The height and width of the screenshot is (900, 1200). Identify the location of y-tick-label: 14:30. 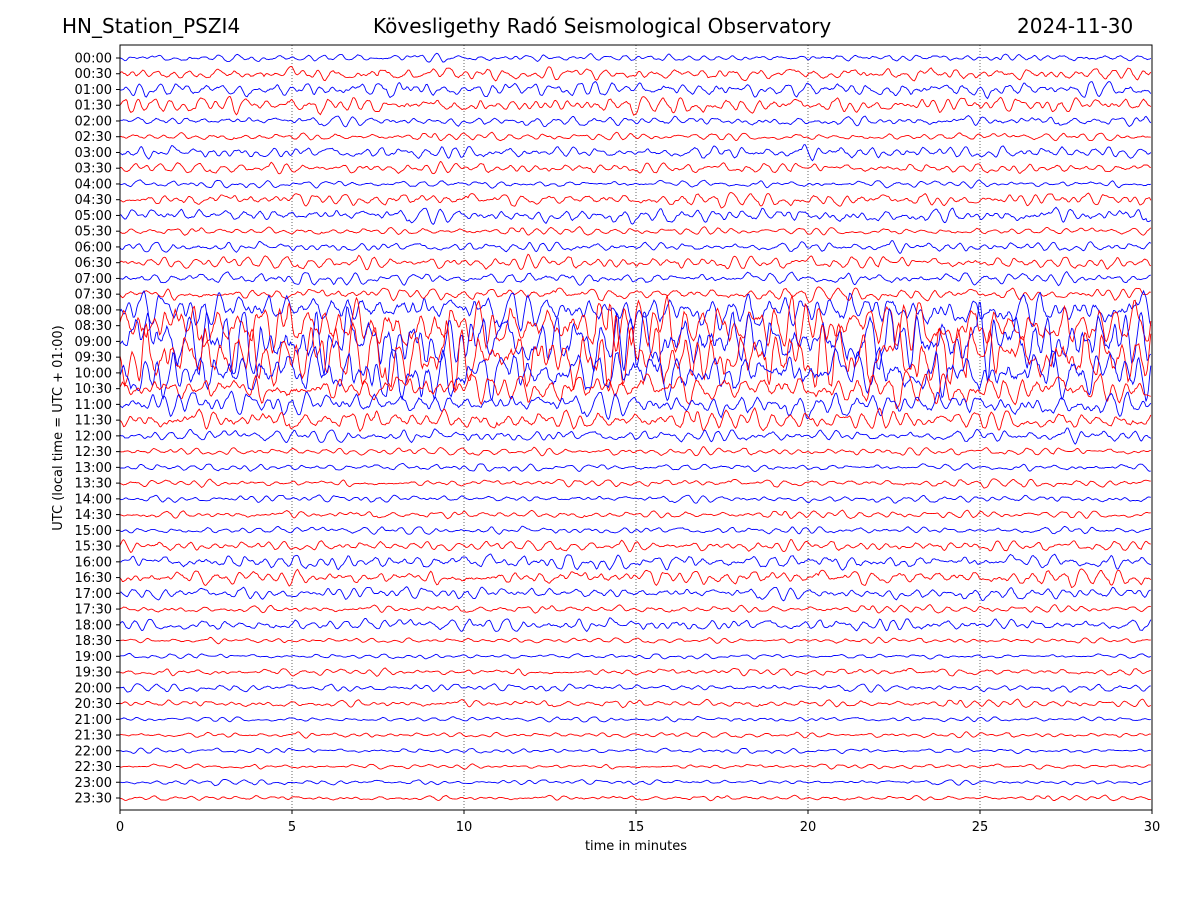
(93, 515).